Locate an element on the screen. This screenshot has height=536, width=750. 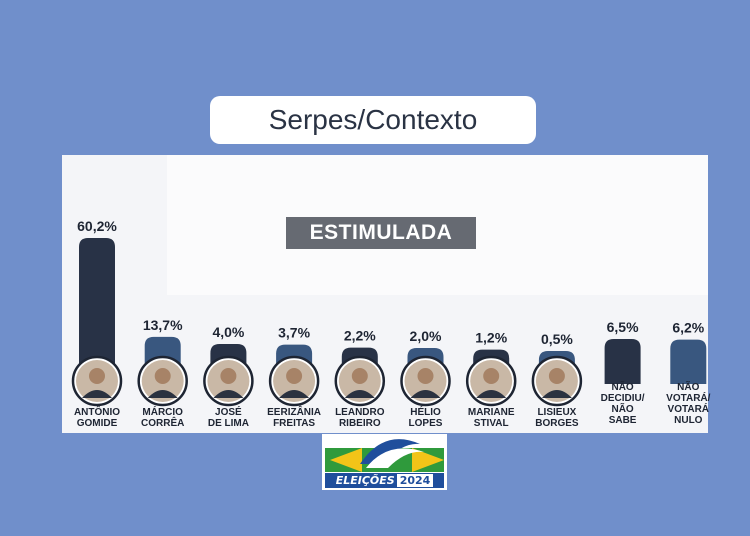
value-label: 4,0% is located at coordinates (228, 332).